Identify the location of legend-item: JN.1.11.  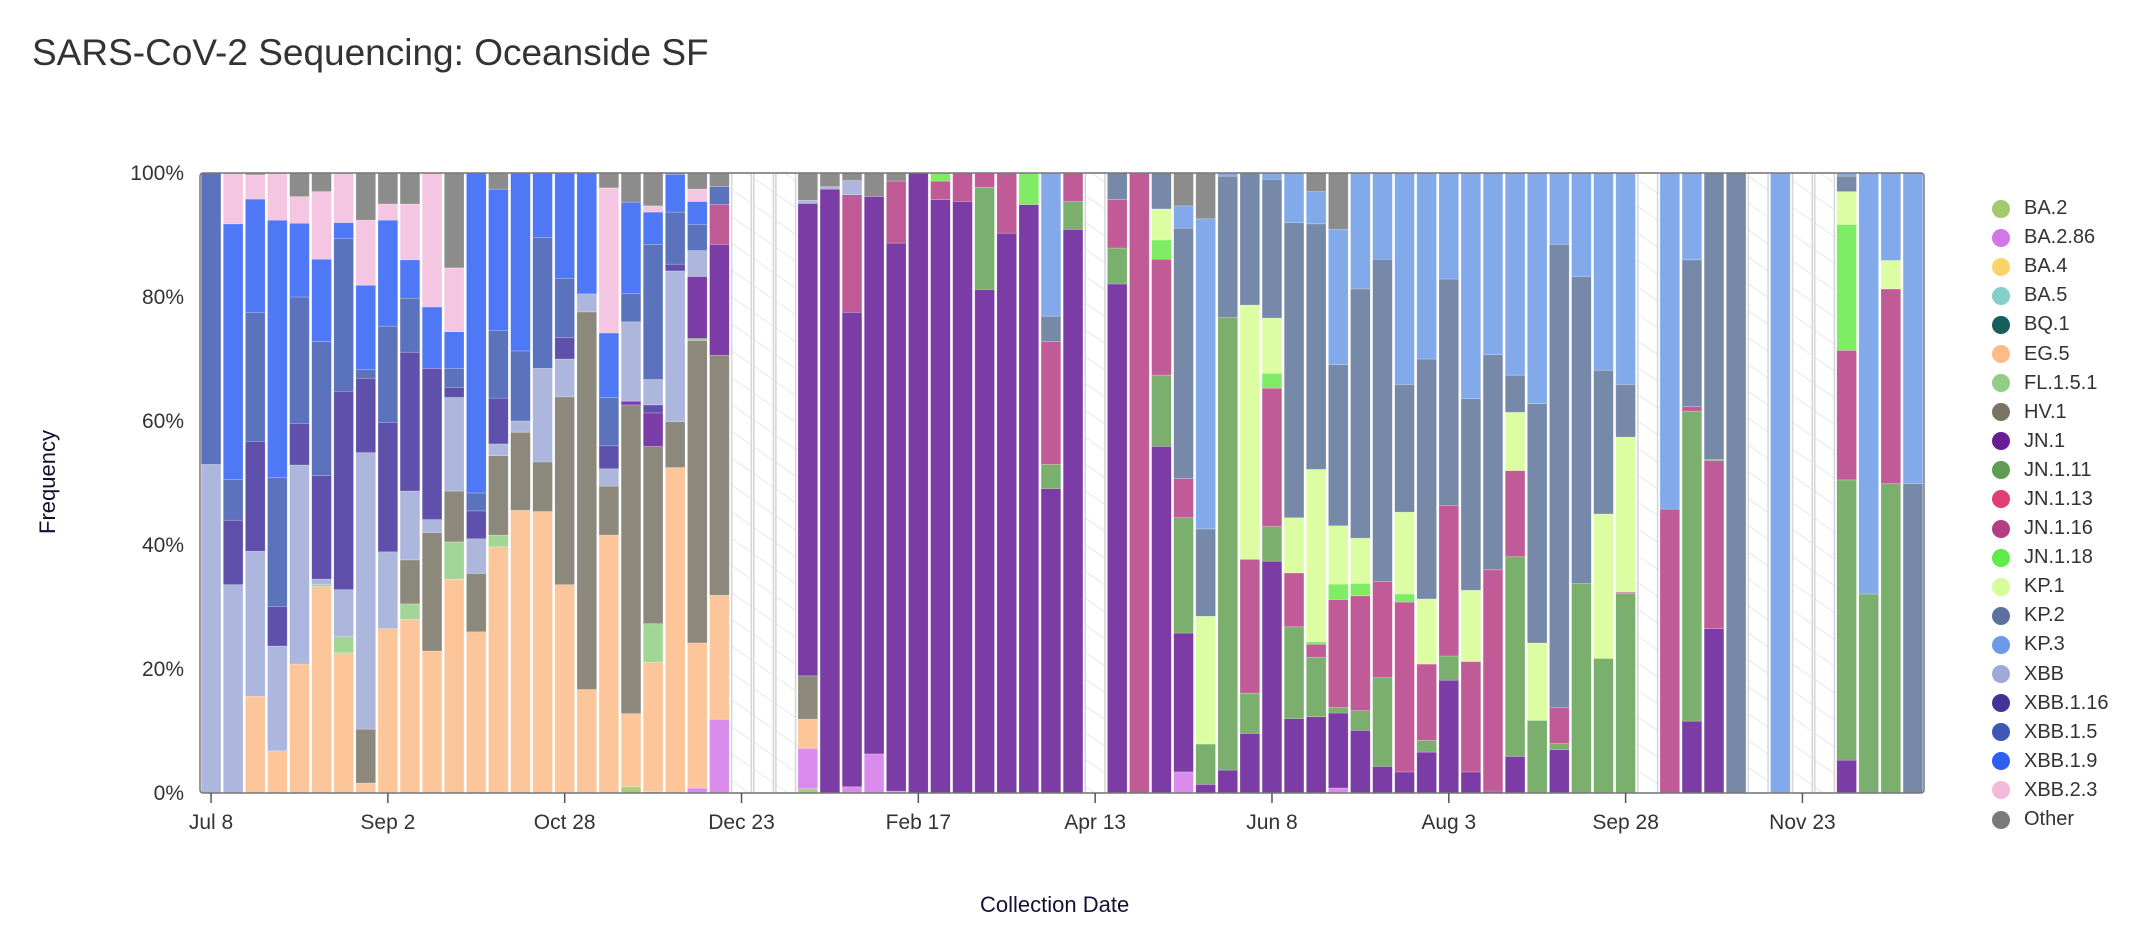
(2050, 470).